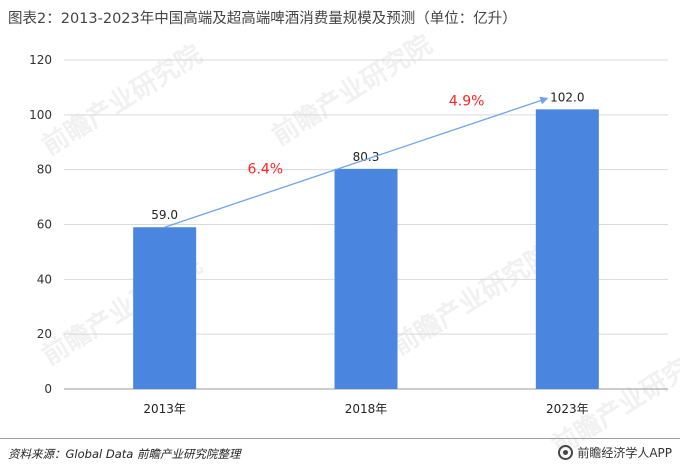  I want to click on source-note: 资料来源：Global Data 前瞻产业研究院整理, so click(124, 454).